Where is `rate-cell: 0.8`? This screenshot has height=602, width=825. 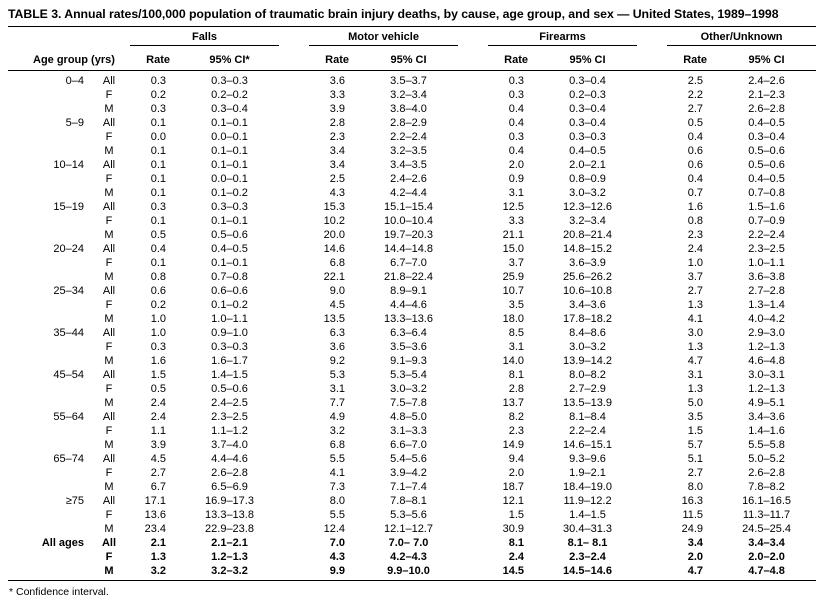 rate-cell: 0.8 is located at coordinates (158, 277).